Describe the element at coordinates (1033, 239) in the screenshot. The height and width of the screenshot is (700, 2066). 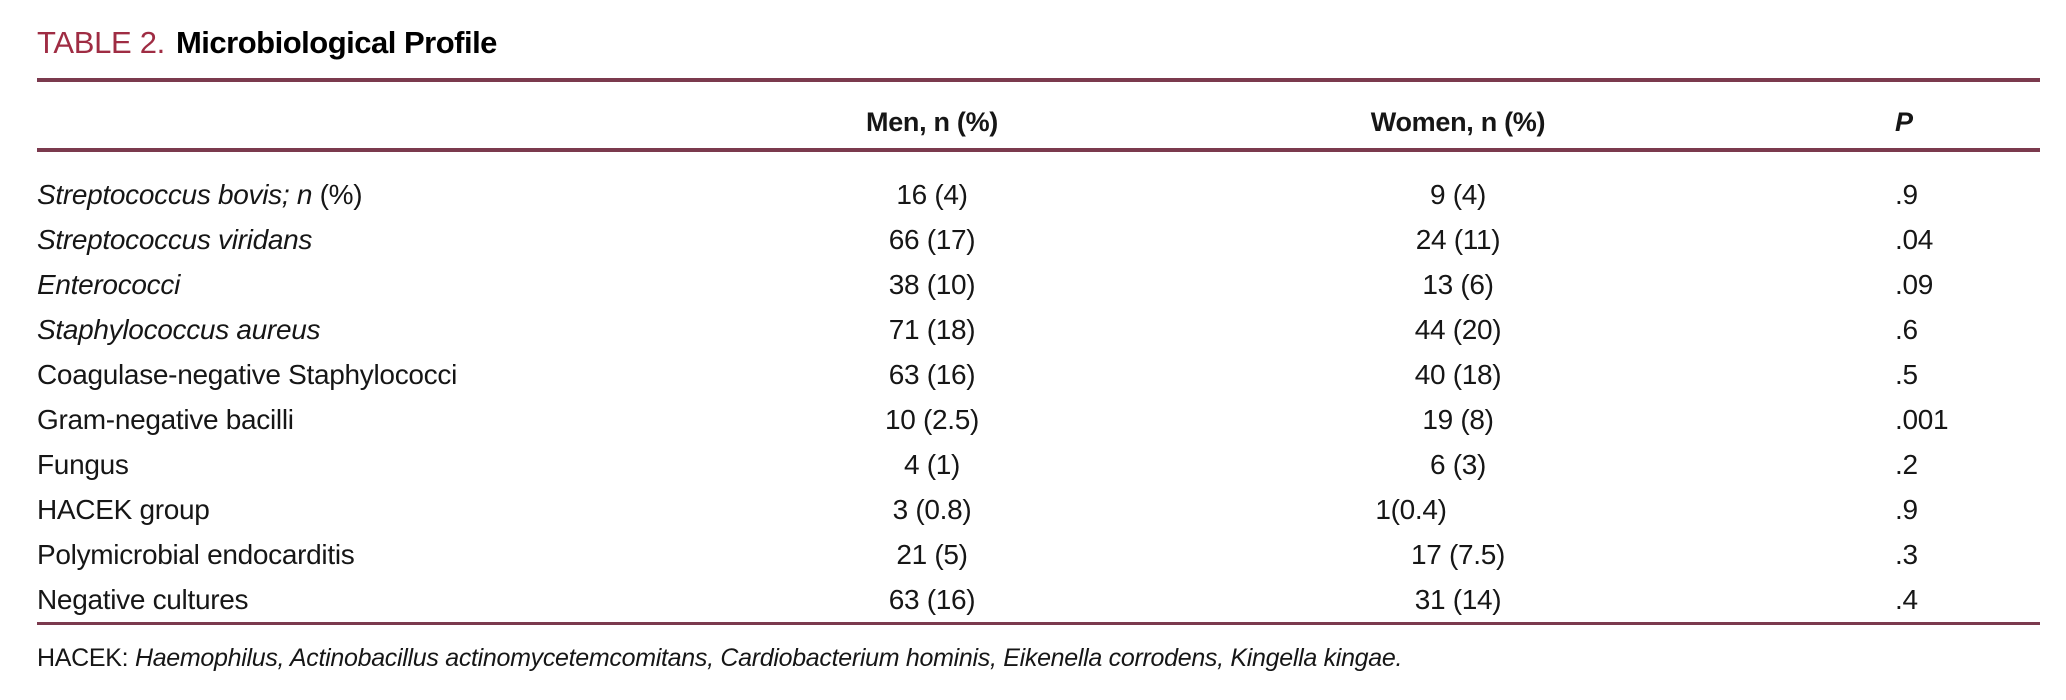
I see `table-row: Streptococcus viridans 66 (17) 24 (11) .04` at that location.